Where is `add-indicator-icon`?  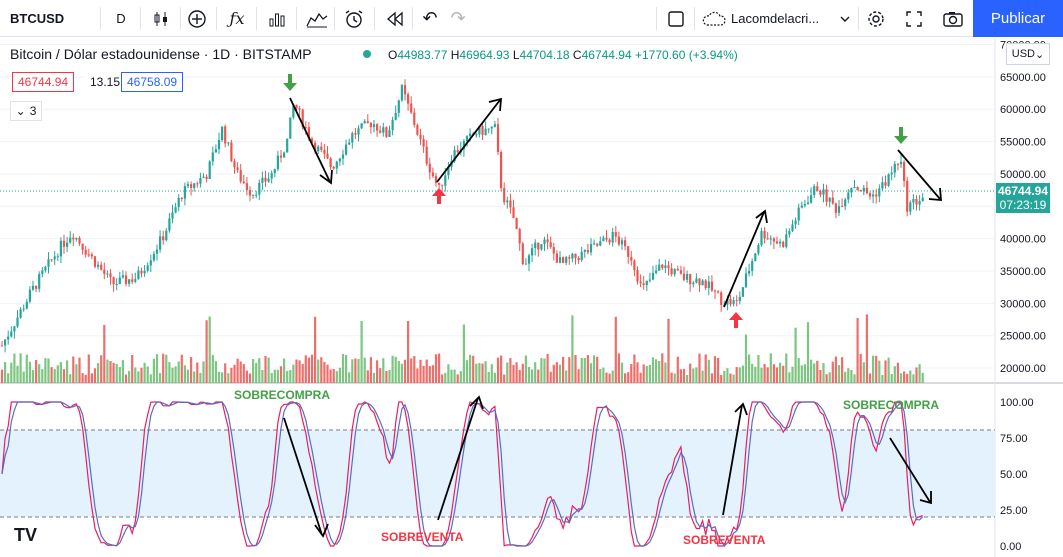
add-indicator-icon is located at coordinates (197, 18).